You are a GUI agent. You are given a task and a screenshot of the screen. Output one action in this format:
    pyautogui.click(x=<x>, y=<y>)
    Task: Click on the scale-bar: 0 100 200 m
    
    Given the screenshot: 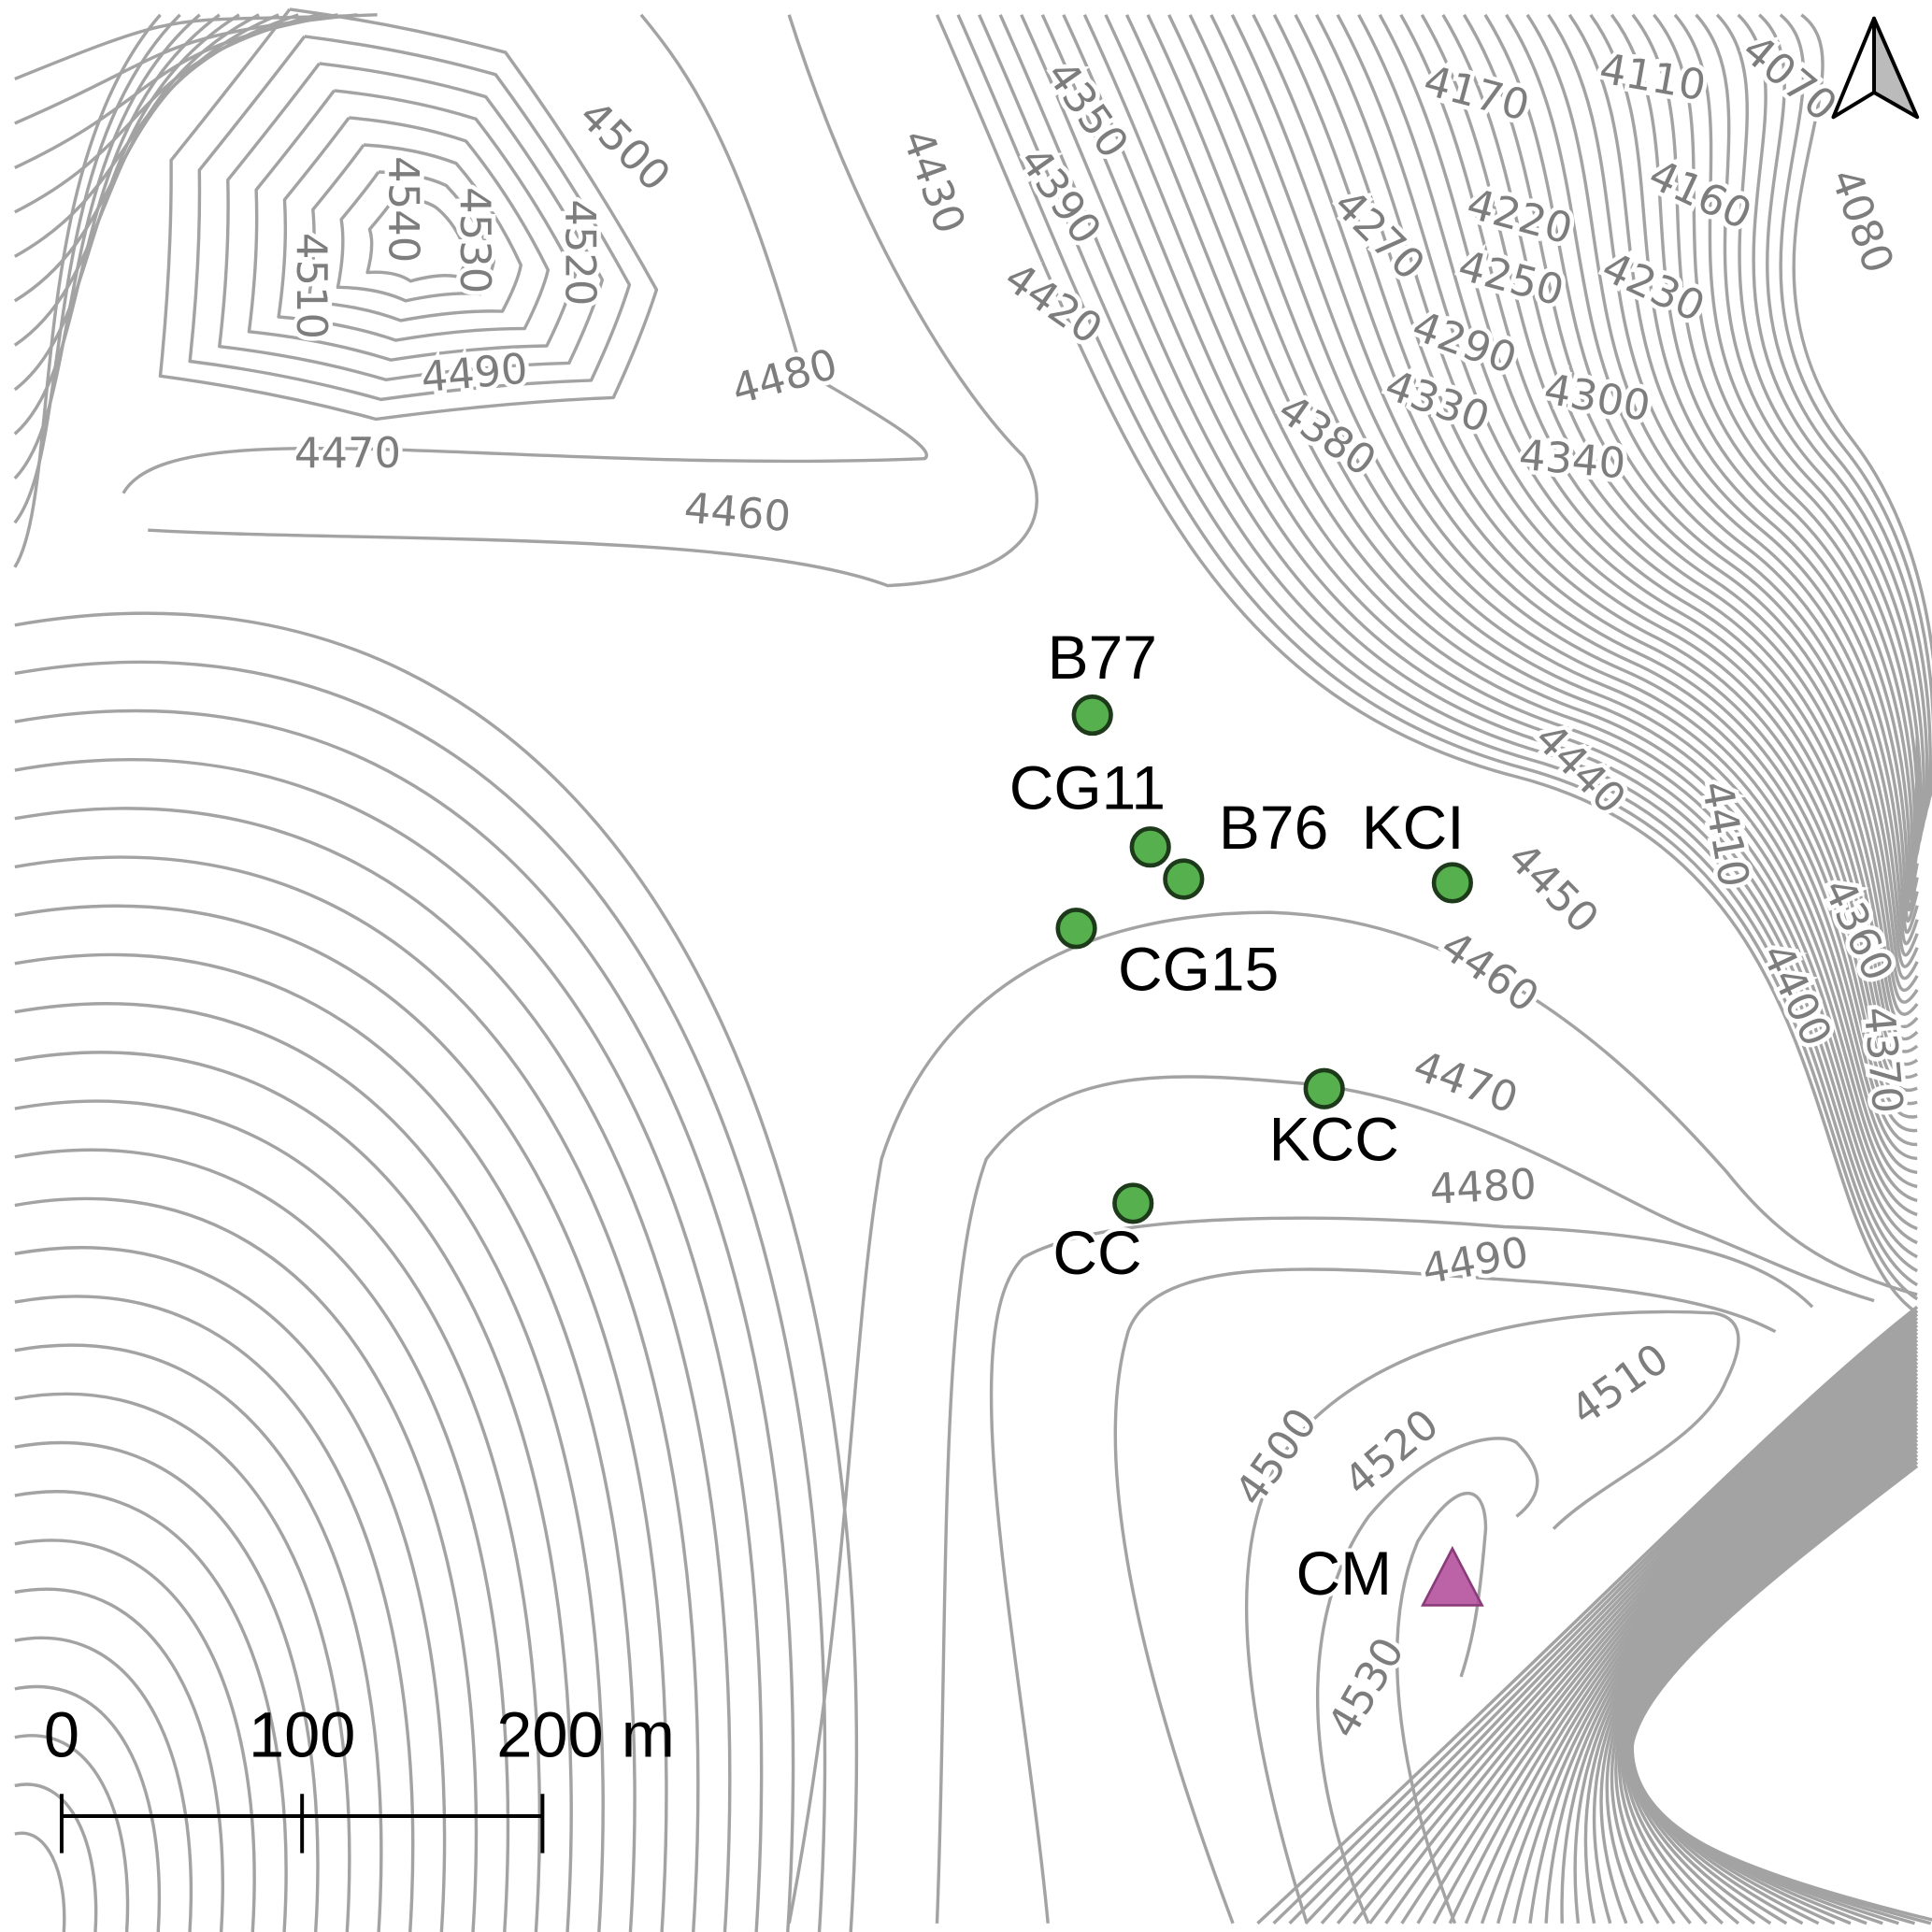 What is the action you would take?
    pyautogui.click(x=359, y=1776)
    